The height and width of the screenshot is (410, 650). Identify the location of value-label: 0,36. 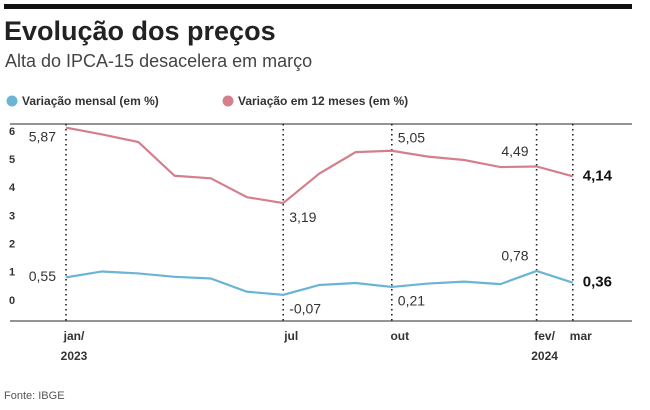
(597, 282).